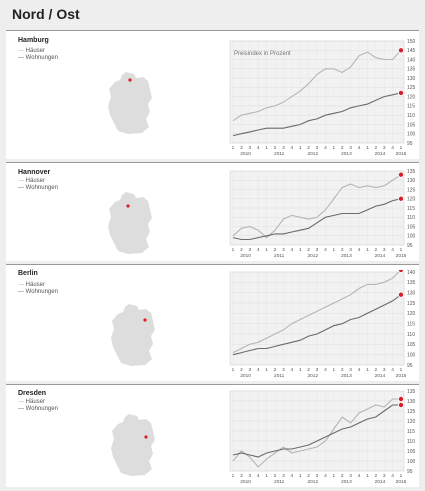 This screenshot has height=491, width=425. Describe the element at coordinates (46, 14) in the screenshot. I see `page-title: Nord / Ost` at that location.